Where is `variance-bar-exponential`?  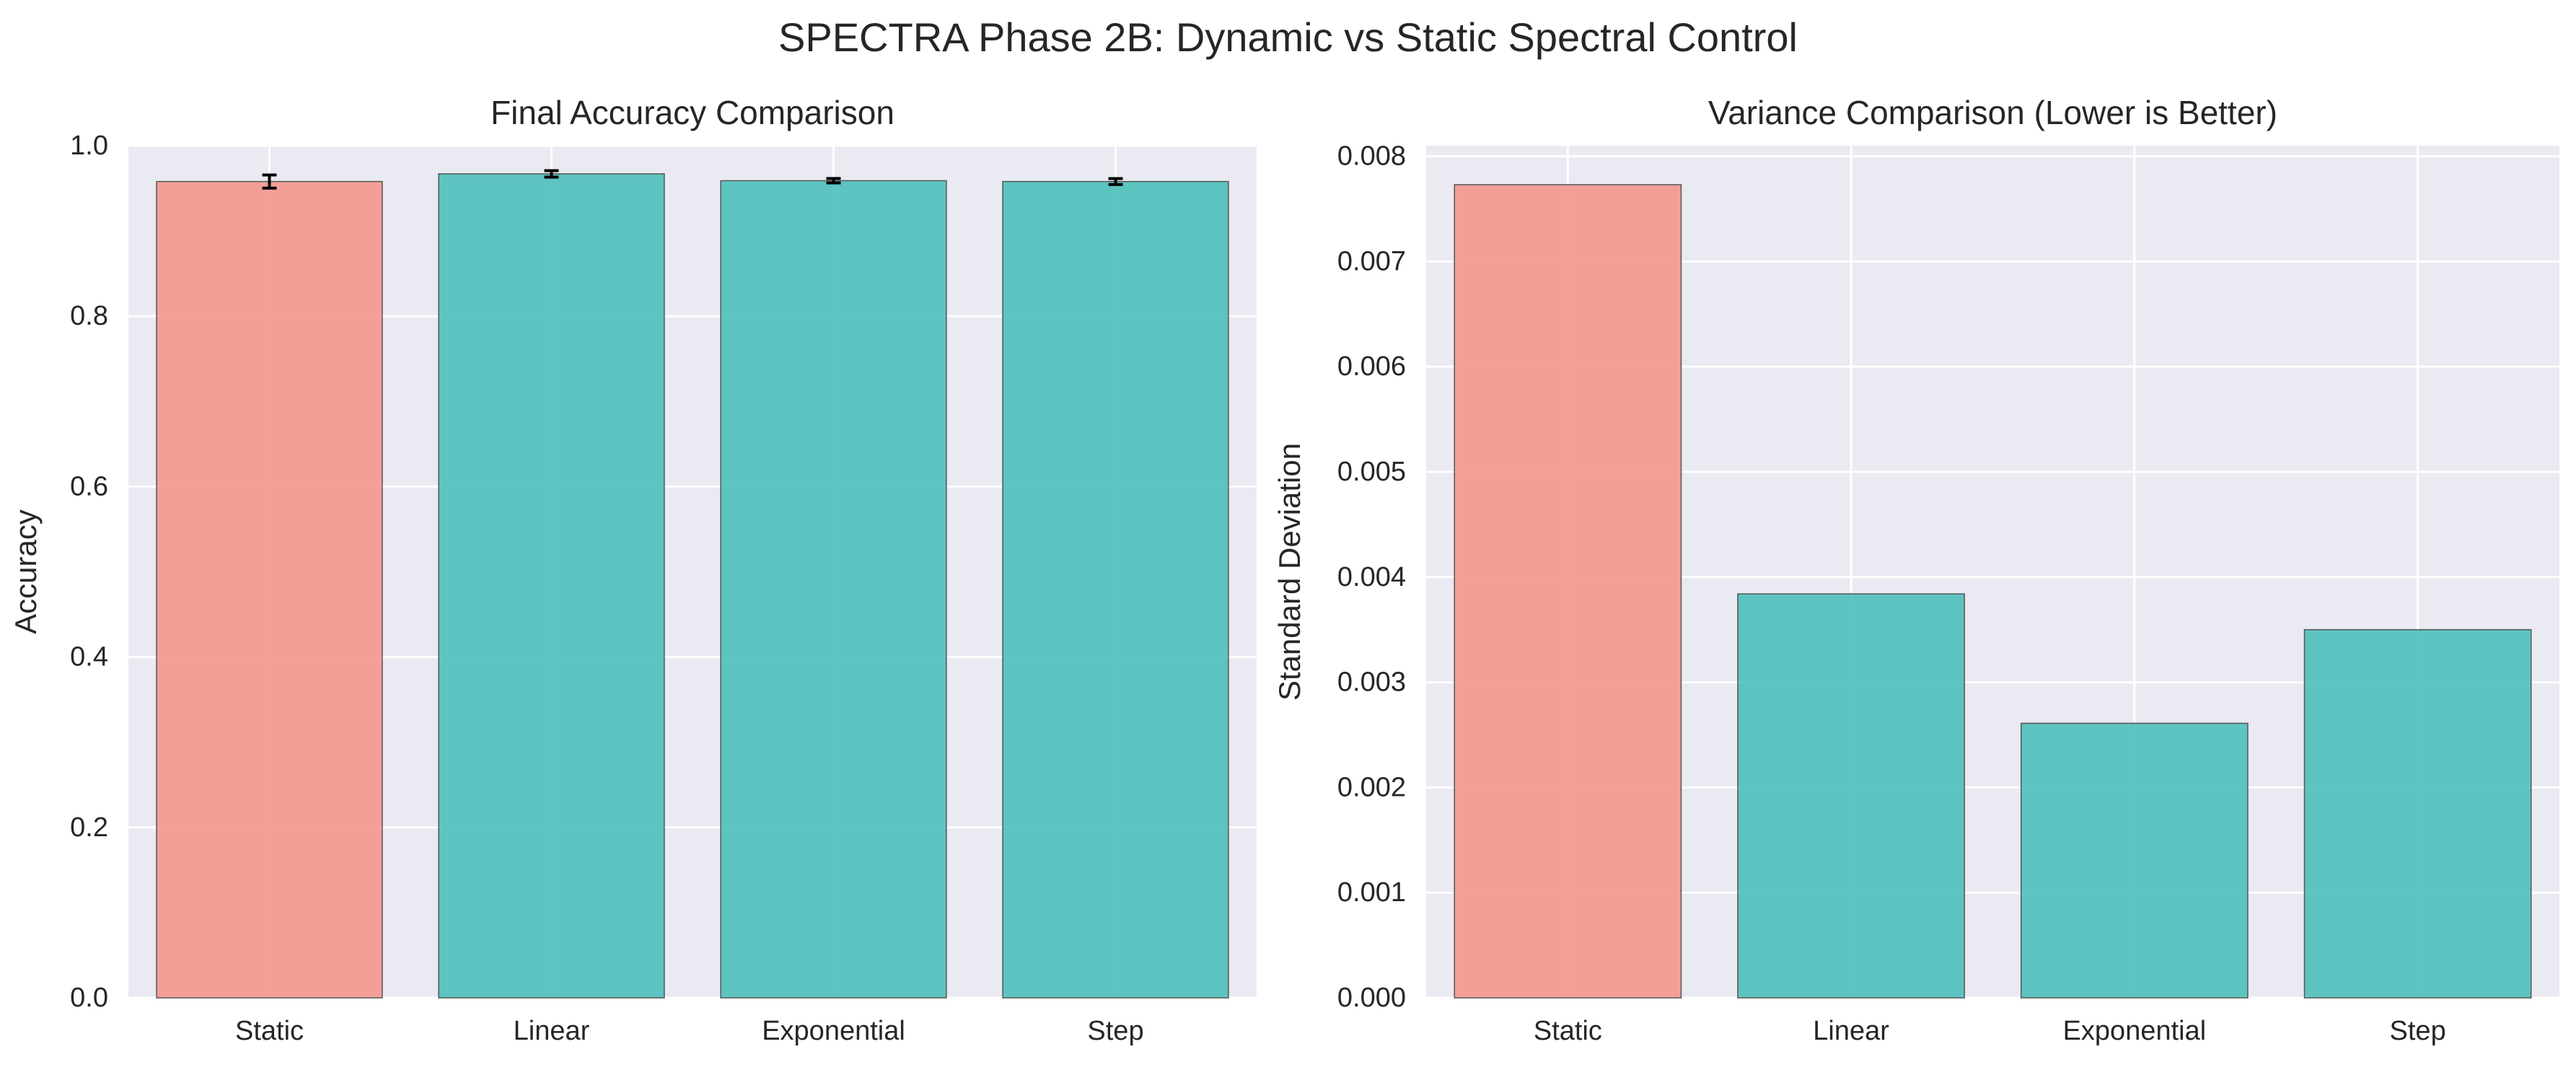 variance-bar-exponential is located at coordinates (2134, 860).